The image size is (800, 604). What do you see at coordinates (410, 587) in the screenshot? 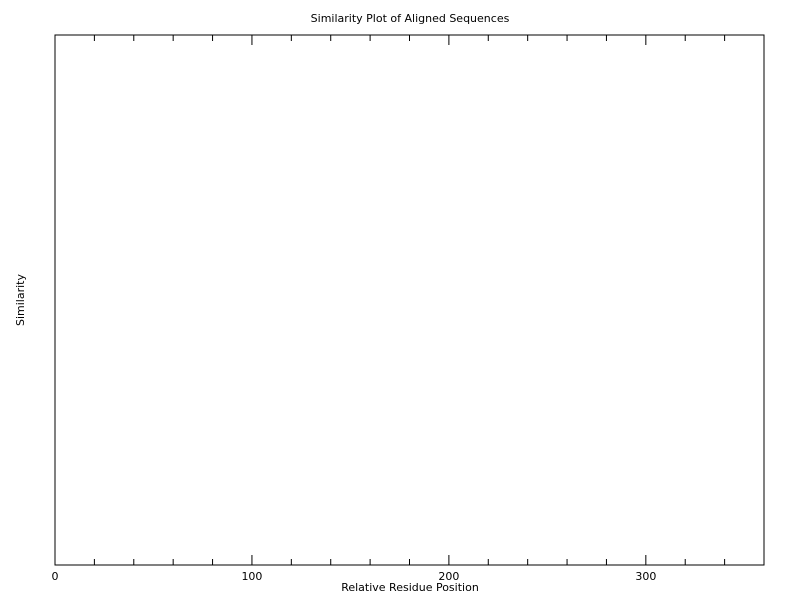
I see `x-axis-label: Relative Residue Position` at bounding box center [410, 587].